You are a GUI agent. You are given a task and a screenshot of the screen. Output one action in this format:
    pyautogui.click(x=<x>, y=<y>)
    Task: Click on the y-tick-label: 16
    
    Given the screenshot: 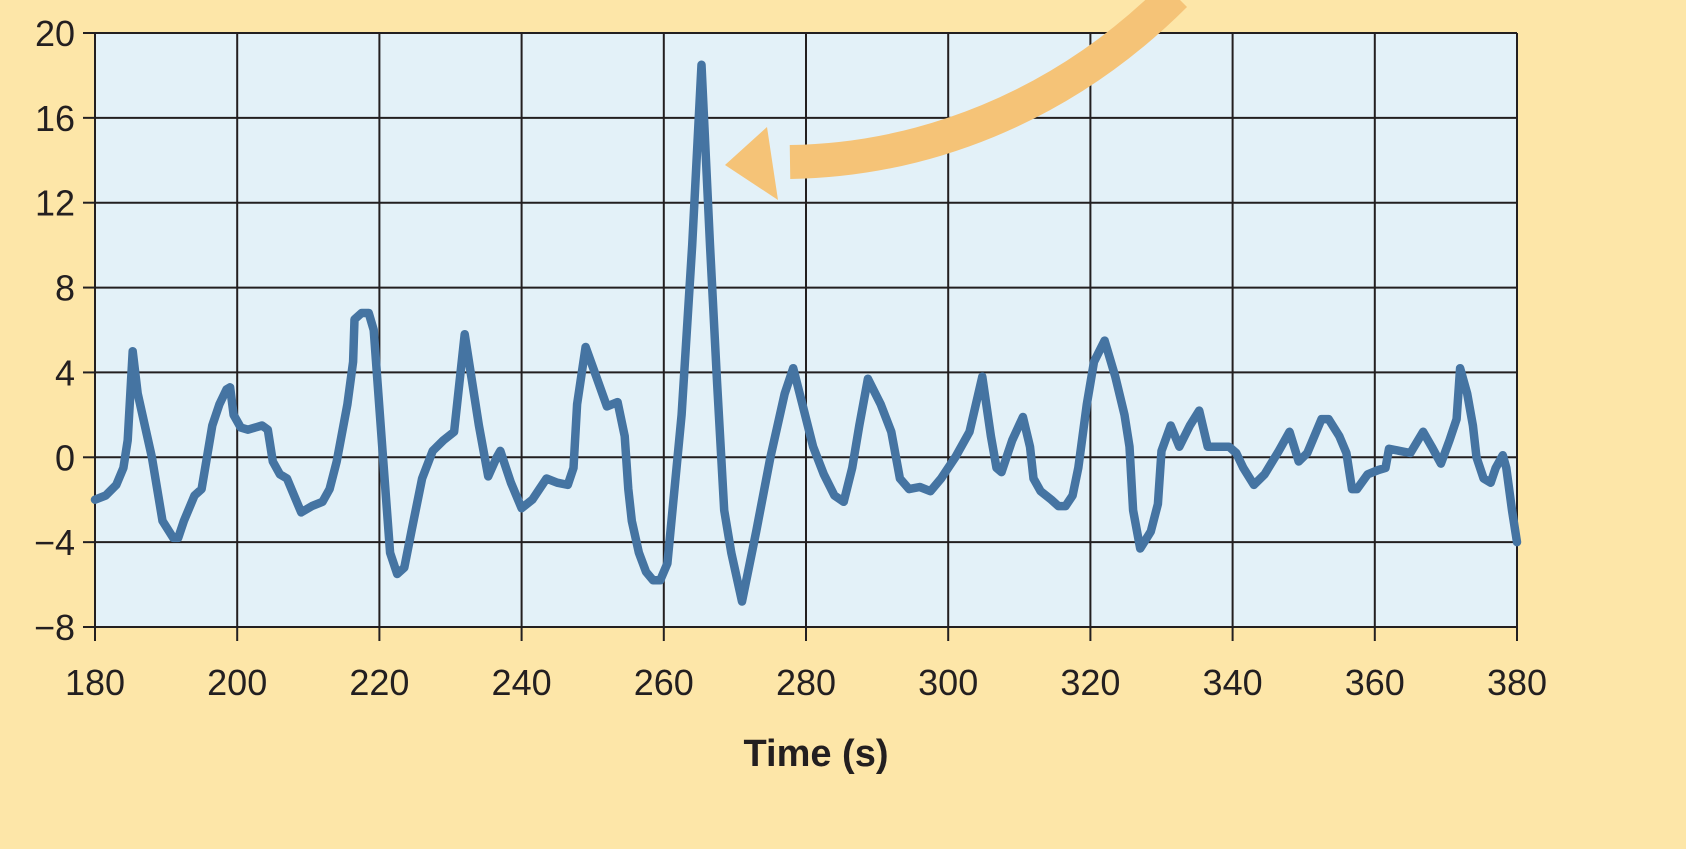 What is the action you would take?
    pyautogui.click(x=55, y=118)
    